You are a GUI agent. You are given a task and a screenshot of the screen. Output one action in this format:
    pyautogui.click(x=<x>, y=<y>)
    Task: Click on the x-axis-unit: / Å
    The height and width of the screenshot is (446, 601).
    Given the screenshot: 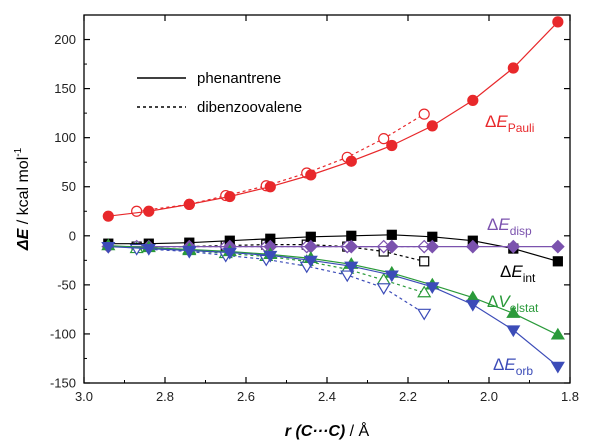 What is the action you would take?
    pyautogui.click(x=357, y=430)
    